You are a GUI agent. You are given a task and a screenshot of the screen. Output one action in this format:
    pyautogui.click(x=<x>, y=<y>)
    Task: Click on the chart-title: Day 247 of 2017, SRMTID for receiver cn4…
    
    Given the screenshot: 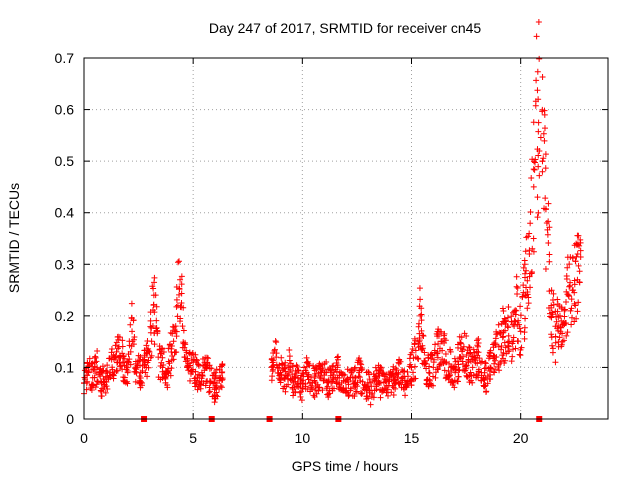 What is the action you would take?
    pyautogui.click(x=345, y=28)
    